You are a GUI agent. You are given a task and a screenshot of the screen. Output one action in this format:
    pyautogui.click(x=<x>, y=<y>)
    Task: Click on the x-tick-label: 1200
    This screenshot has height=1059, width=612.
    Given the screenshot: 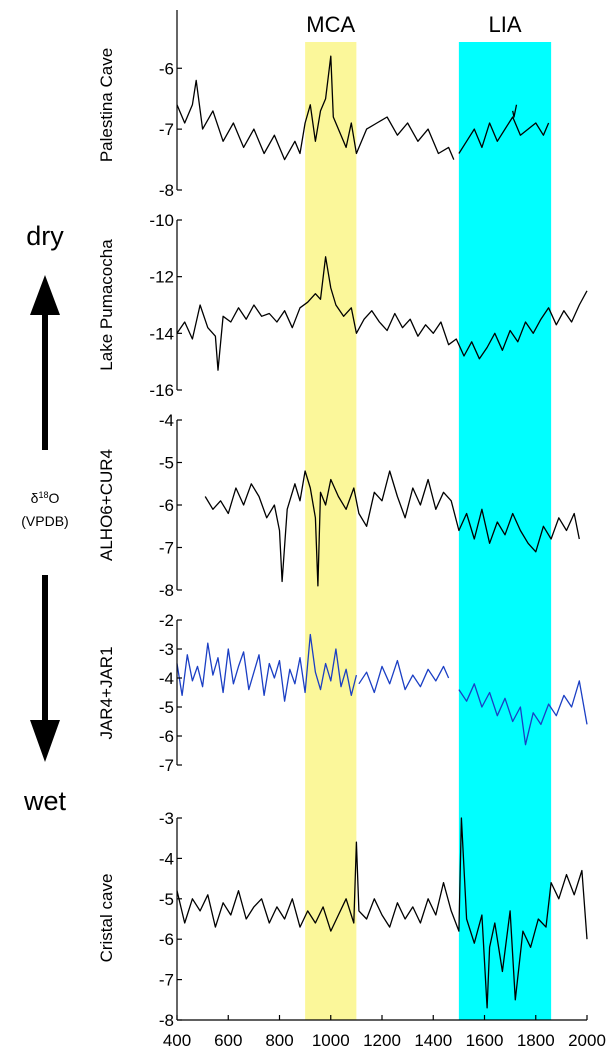 What is the action you would take?
    pyautogui.click(x=382, y=1040)
    